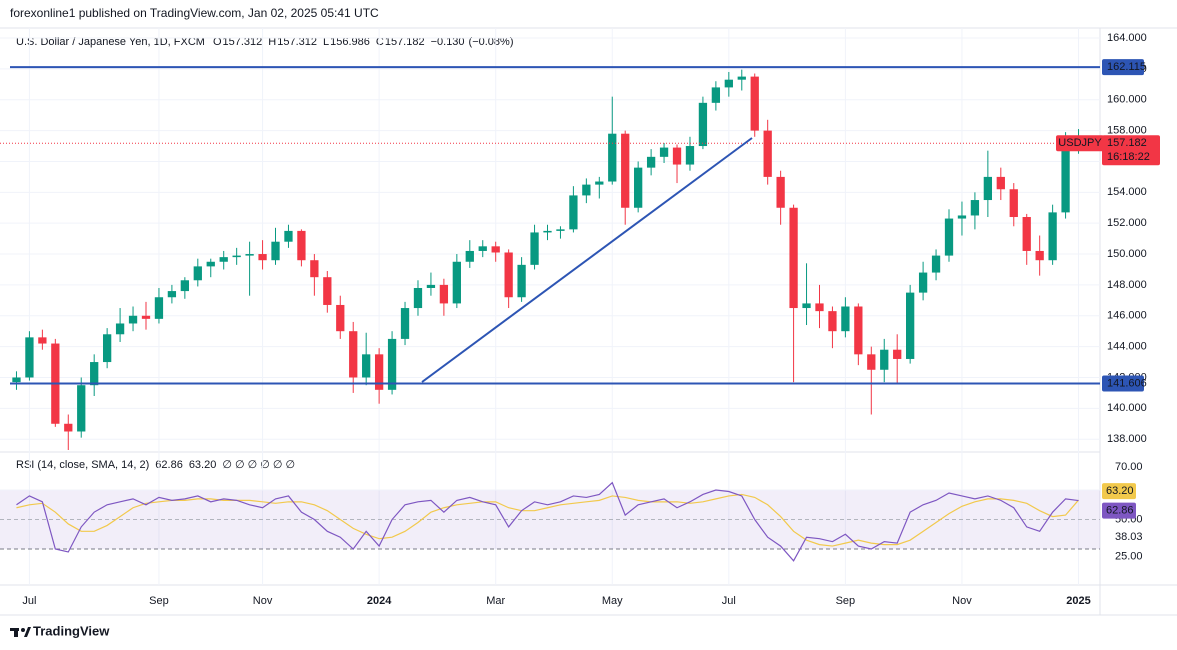 The height and width of the screenshot is (650, 1177). I want to click on trend-line, so click(587, 260).